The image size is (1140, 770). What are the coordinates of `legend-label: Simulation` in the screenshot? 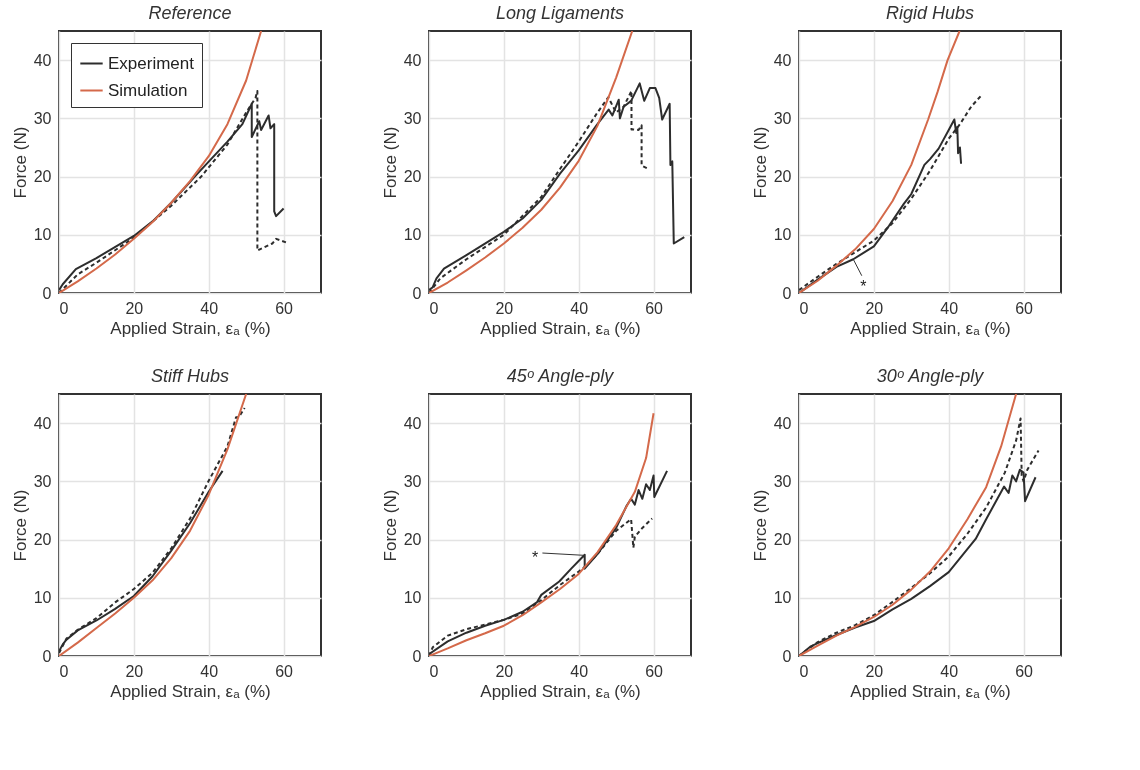 It's located at (148, 90).